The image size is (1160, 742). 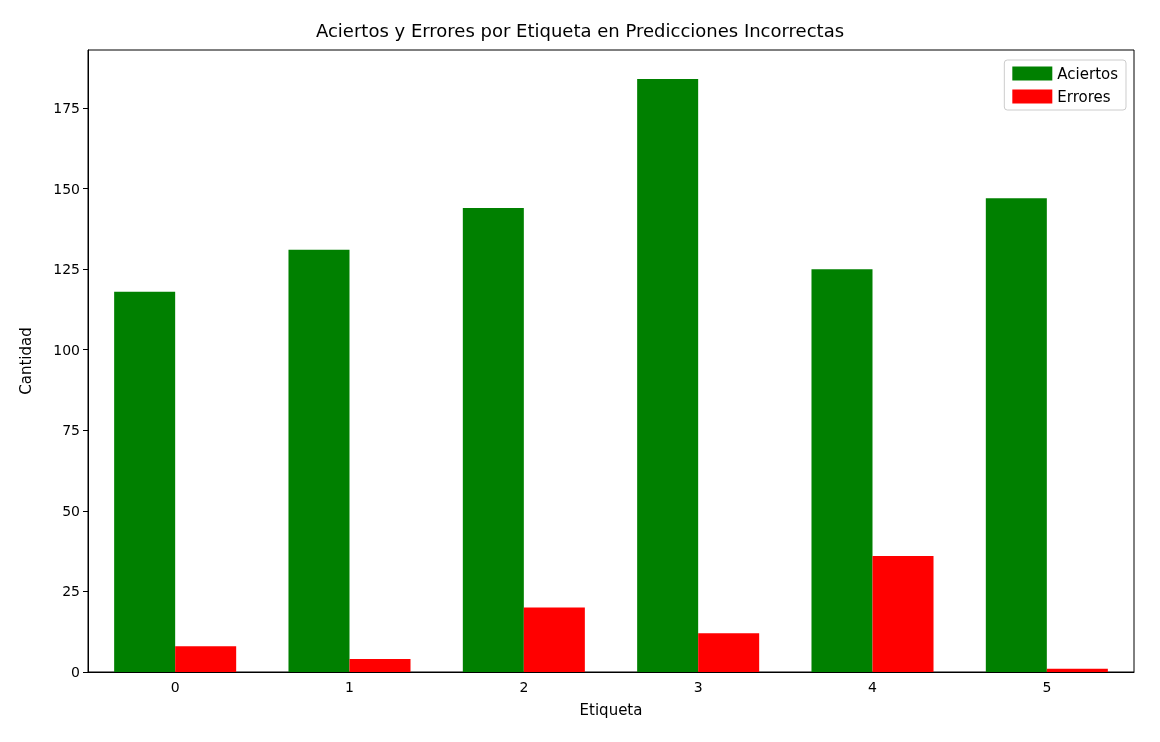 I want to click on y-tick-label: 75, so click(x=71, y=430).